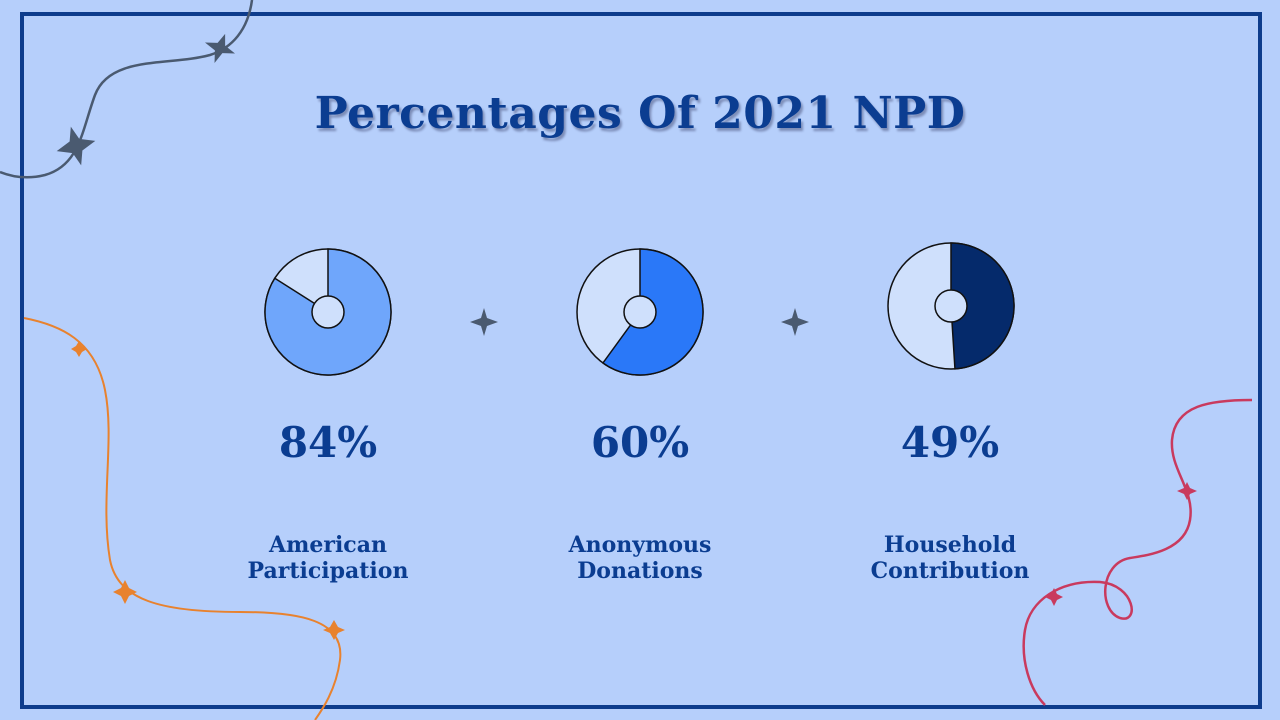 This screenshot has width=1280, height=720. I want to click on percent-label-american: 84%, so click(328, 442).